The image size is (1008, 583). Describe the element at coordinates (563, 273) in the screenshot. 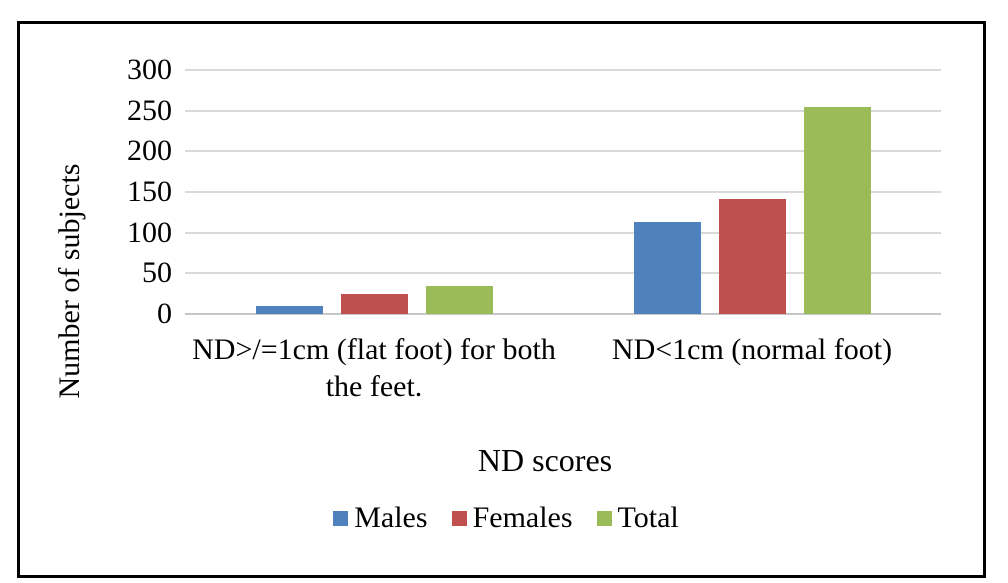

I see `gridline-y50` at that location.